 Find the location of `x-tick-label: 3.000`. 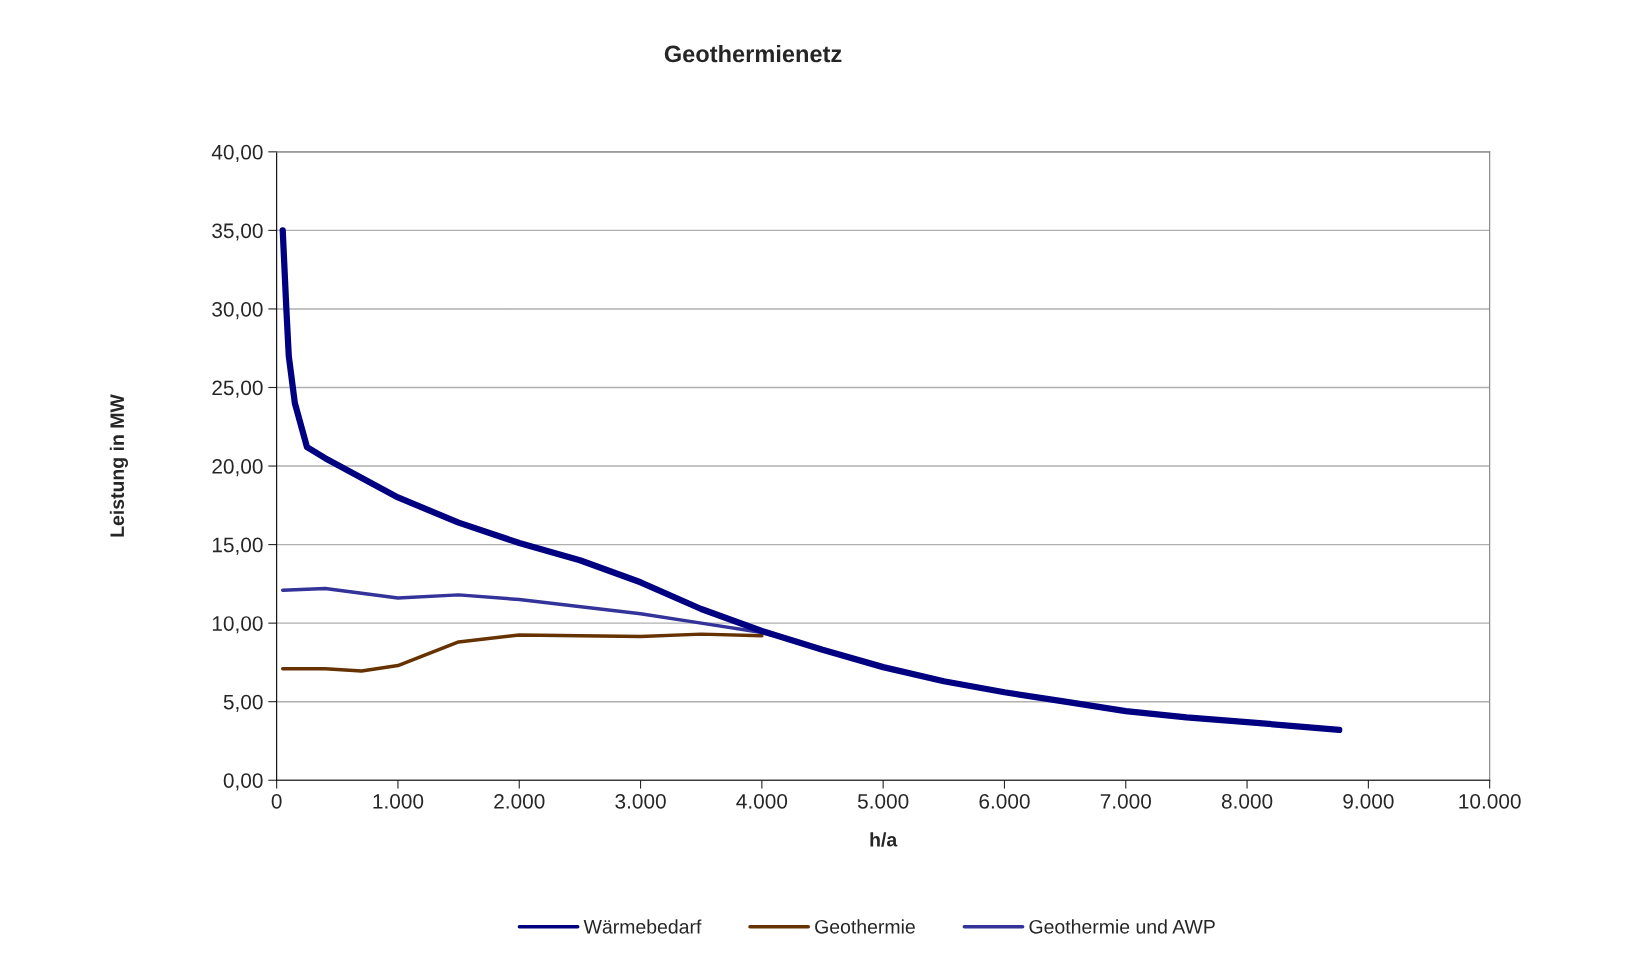

x-tick-label: 3.000 is located at coordinates (640, 801).